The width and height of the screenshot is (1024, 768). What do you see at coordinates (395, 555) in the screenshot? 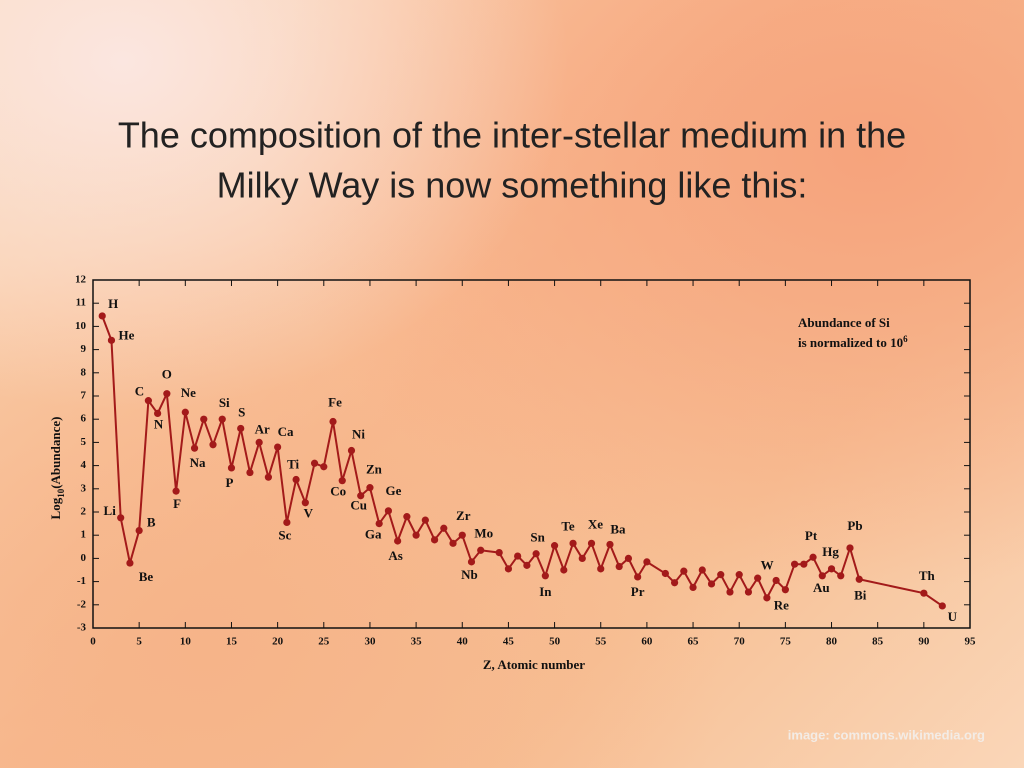
I see `element-label: As` at bounding box center [395, 555].